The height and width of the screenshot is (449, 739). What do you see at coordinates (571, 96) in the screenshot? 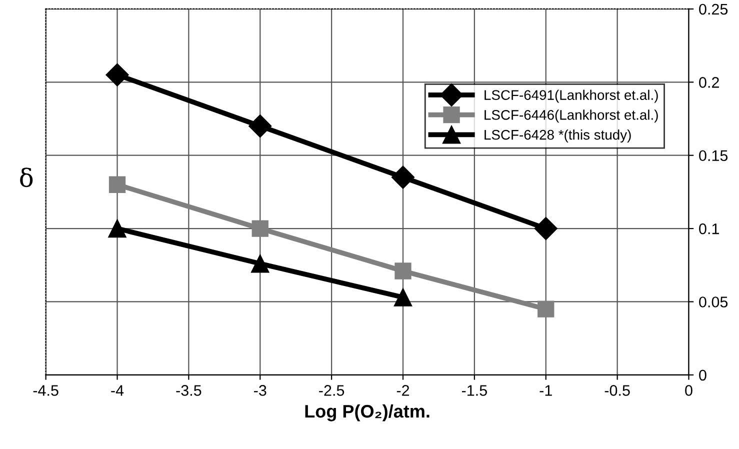
I see `legend-label: LSCF-6491(Lankhorst et.al.)` at bounding box center [571, 96].